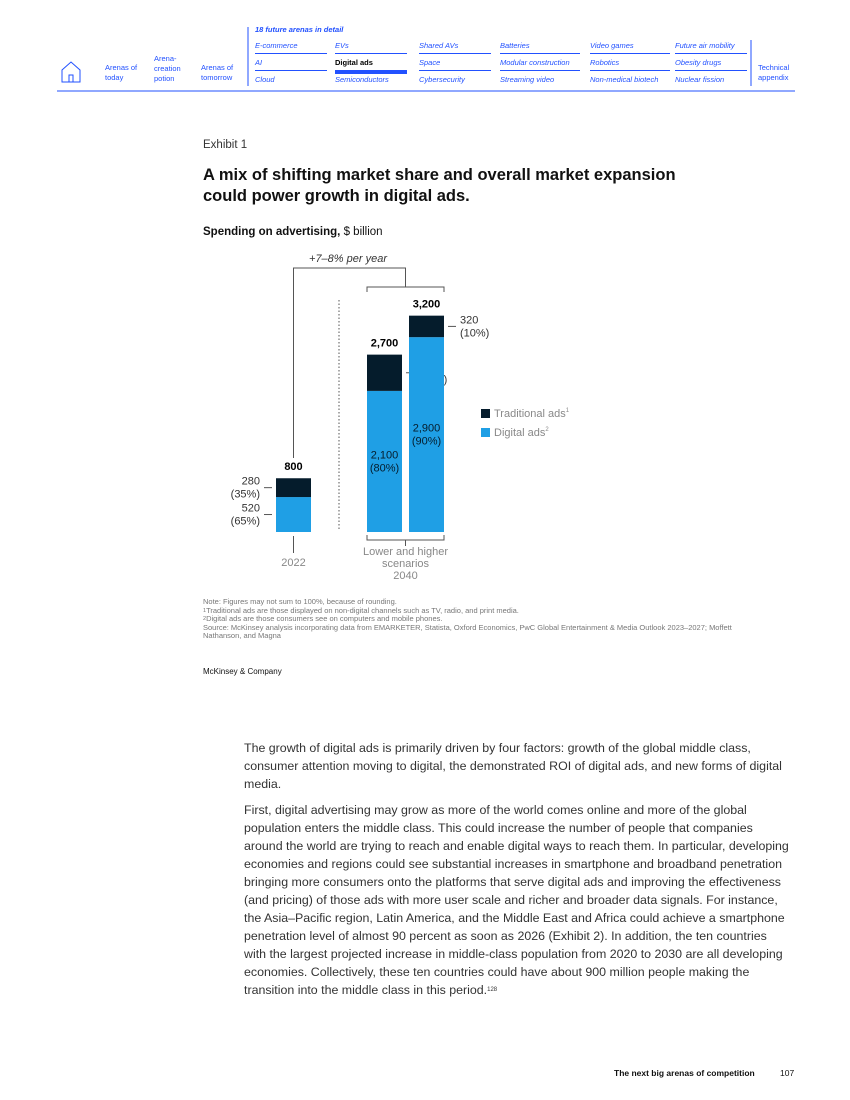 This screenshot has width=850, height=1100. I want to click on nav-item: Arenas of tomorrow, so click(217, 72).